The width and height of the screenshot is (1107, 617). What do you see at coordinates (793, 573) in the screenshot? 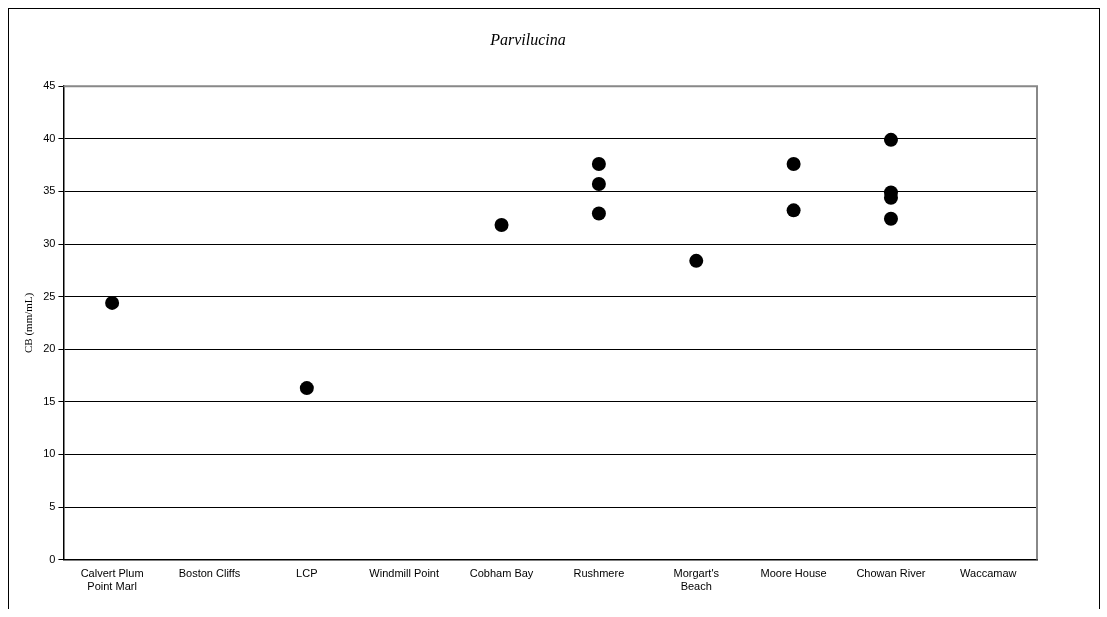
I see `x-tick-label: Moore House` at bounding box center [793, 573].